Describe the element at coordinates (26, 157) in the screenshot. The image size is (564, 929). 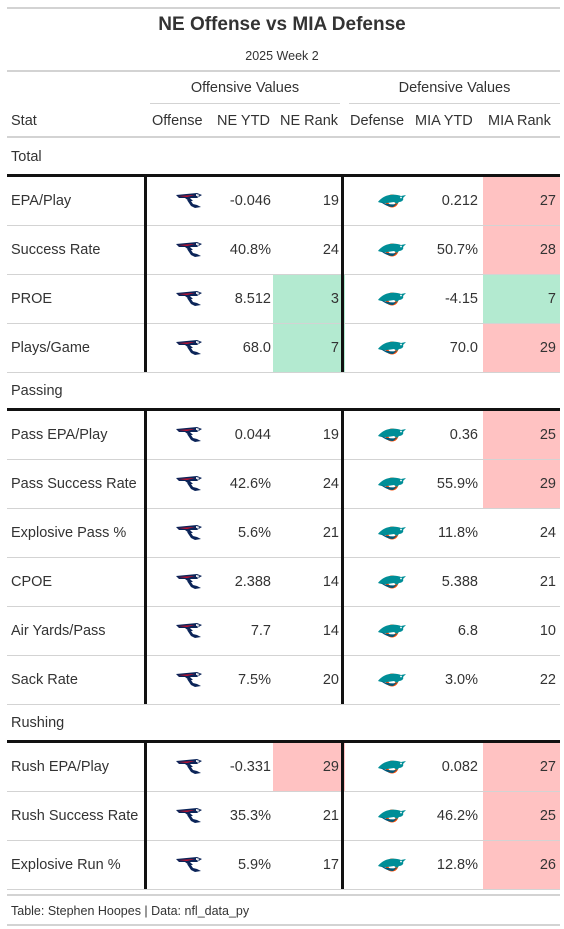
I see `group-label-total: Total` at that location.